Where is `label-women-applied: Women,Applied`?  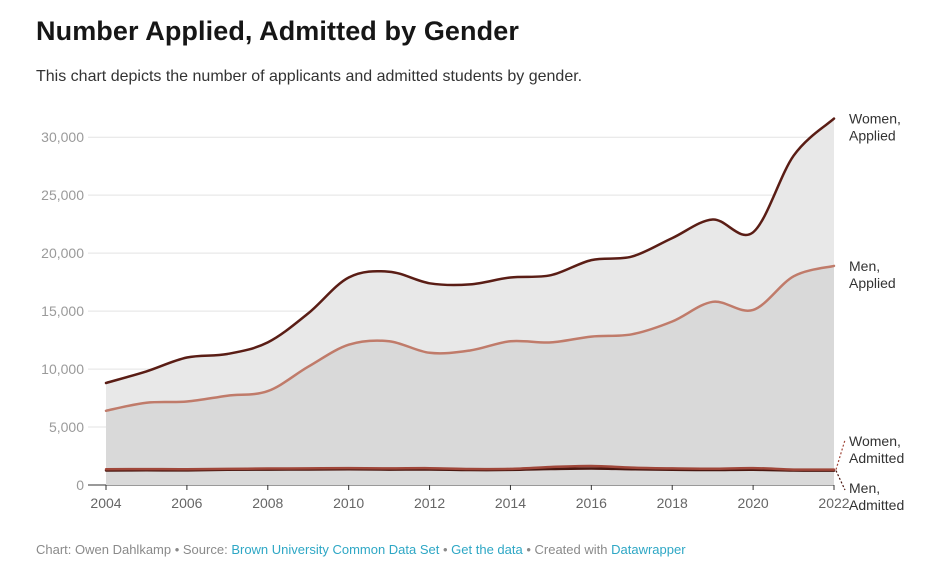
label-women-applied: Women,Applied is located at coordinates (875, 127).